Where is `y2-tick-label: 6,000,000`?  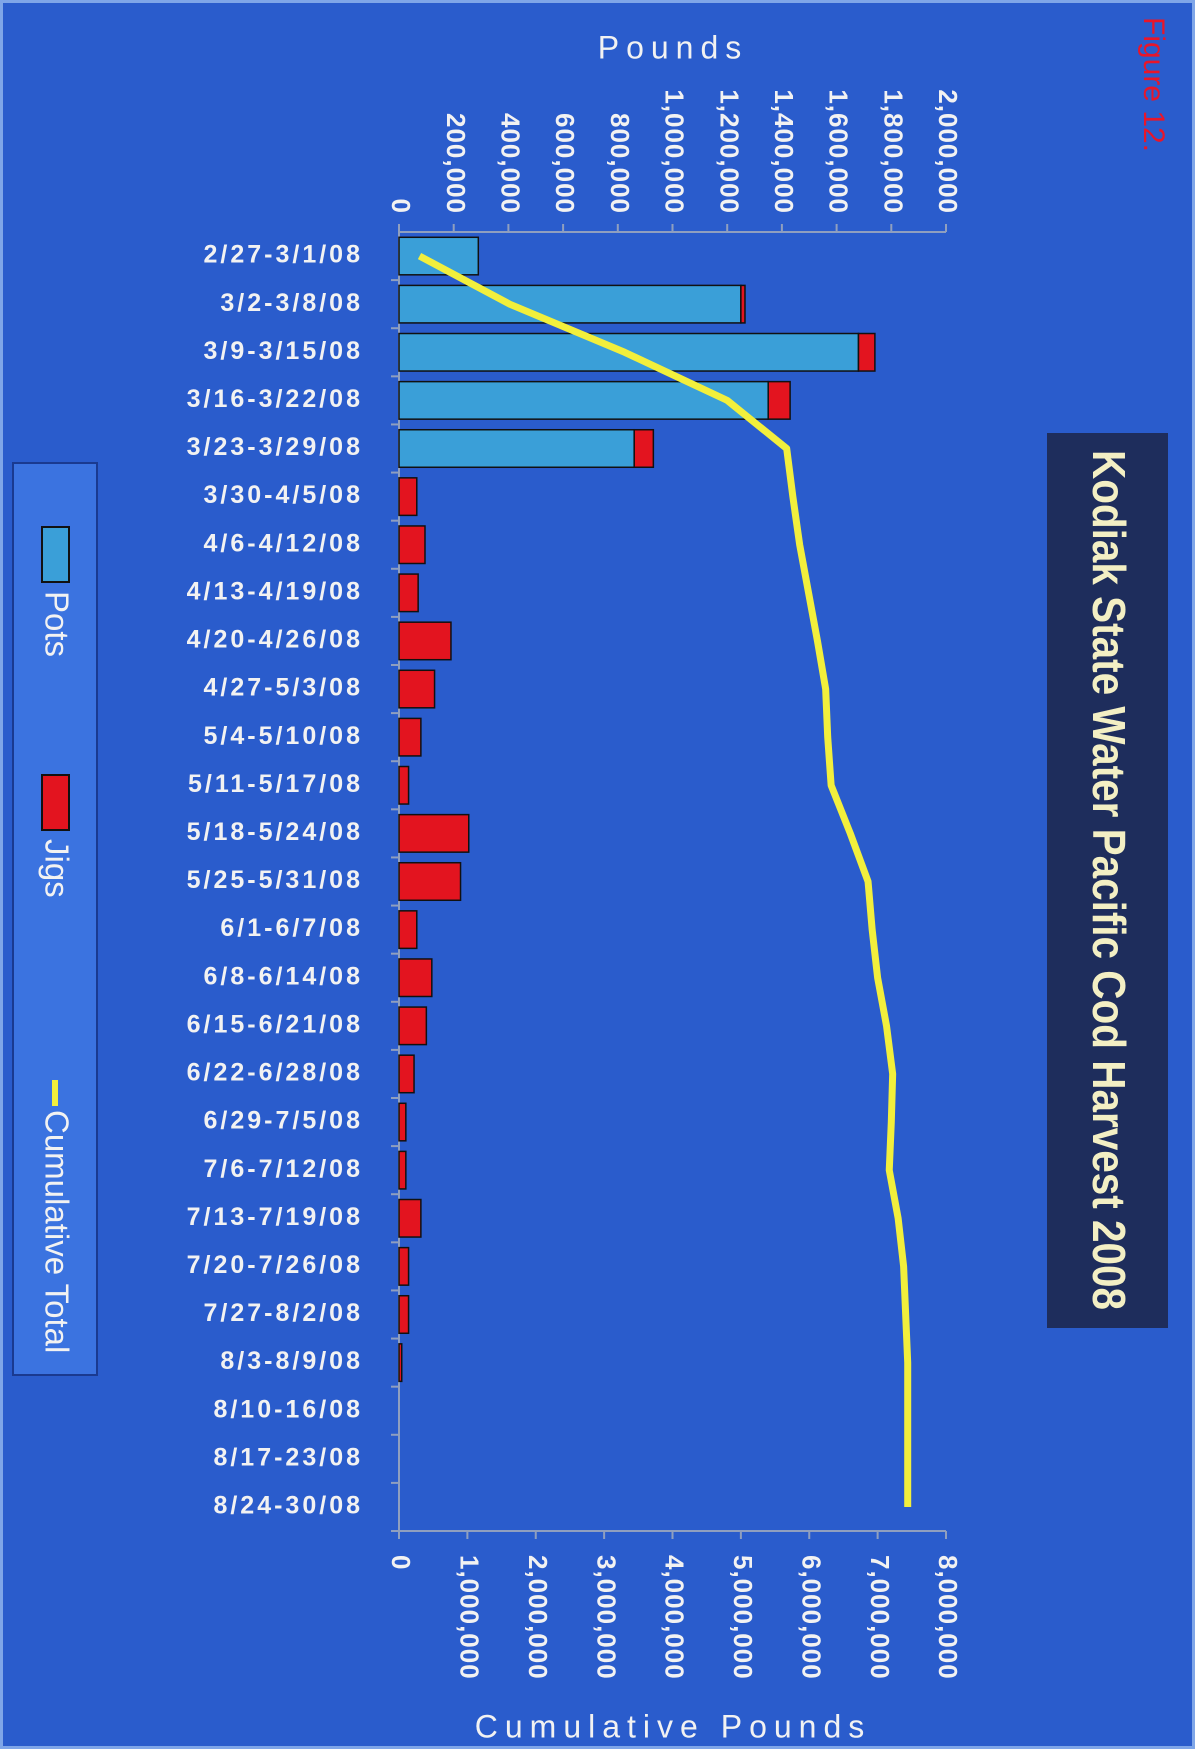 y2-tick-label: 6,000,000 is located at coordinates (811, 1617).